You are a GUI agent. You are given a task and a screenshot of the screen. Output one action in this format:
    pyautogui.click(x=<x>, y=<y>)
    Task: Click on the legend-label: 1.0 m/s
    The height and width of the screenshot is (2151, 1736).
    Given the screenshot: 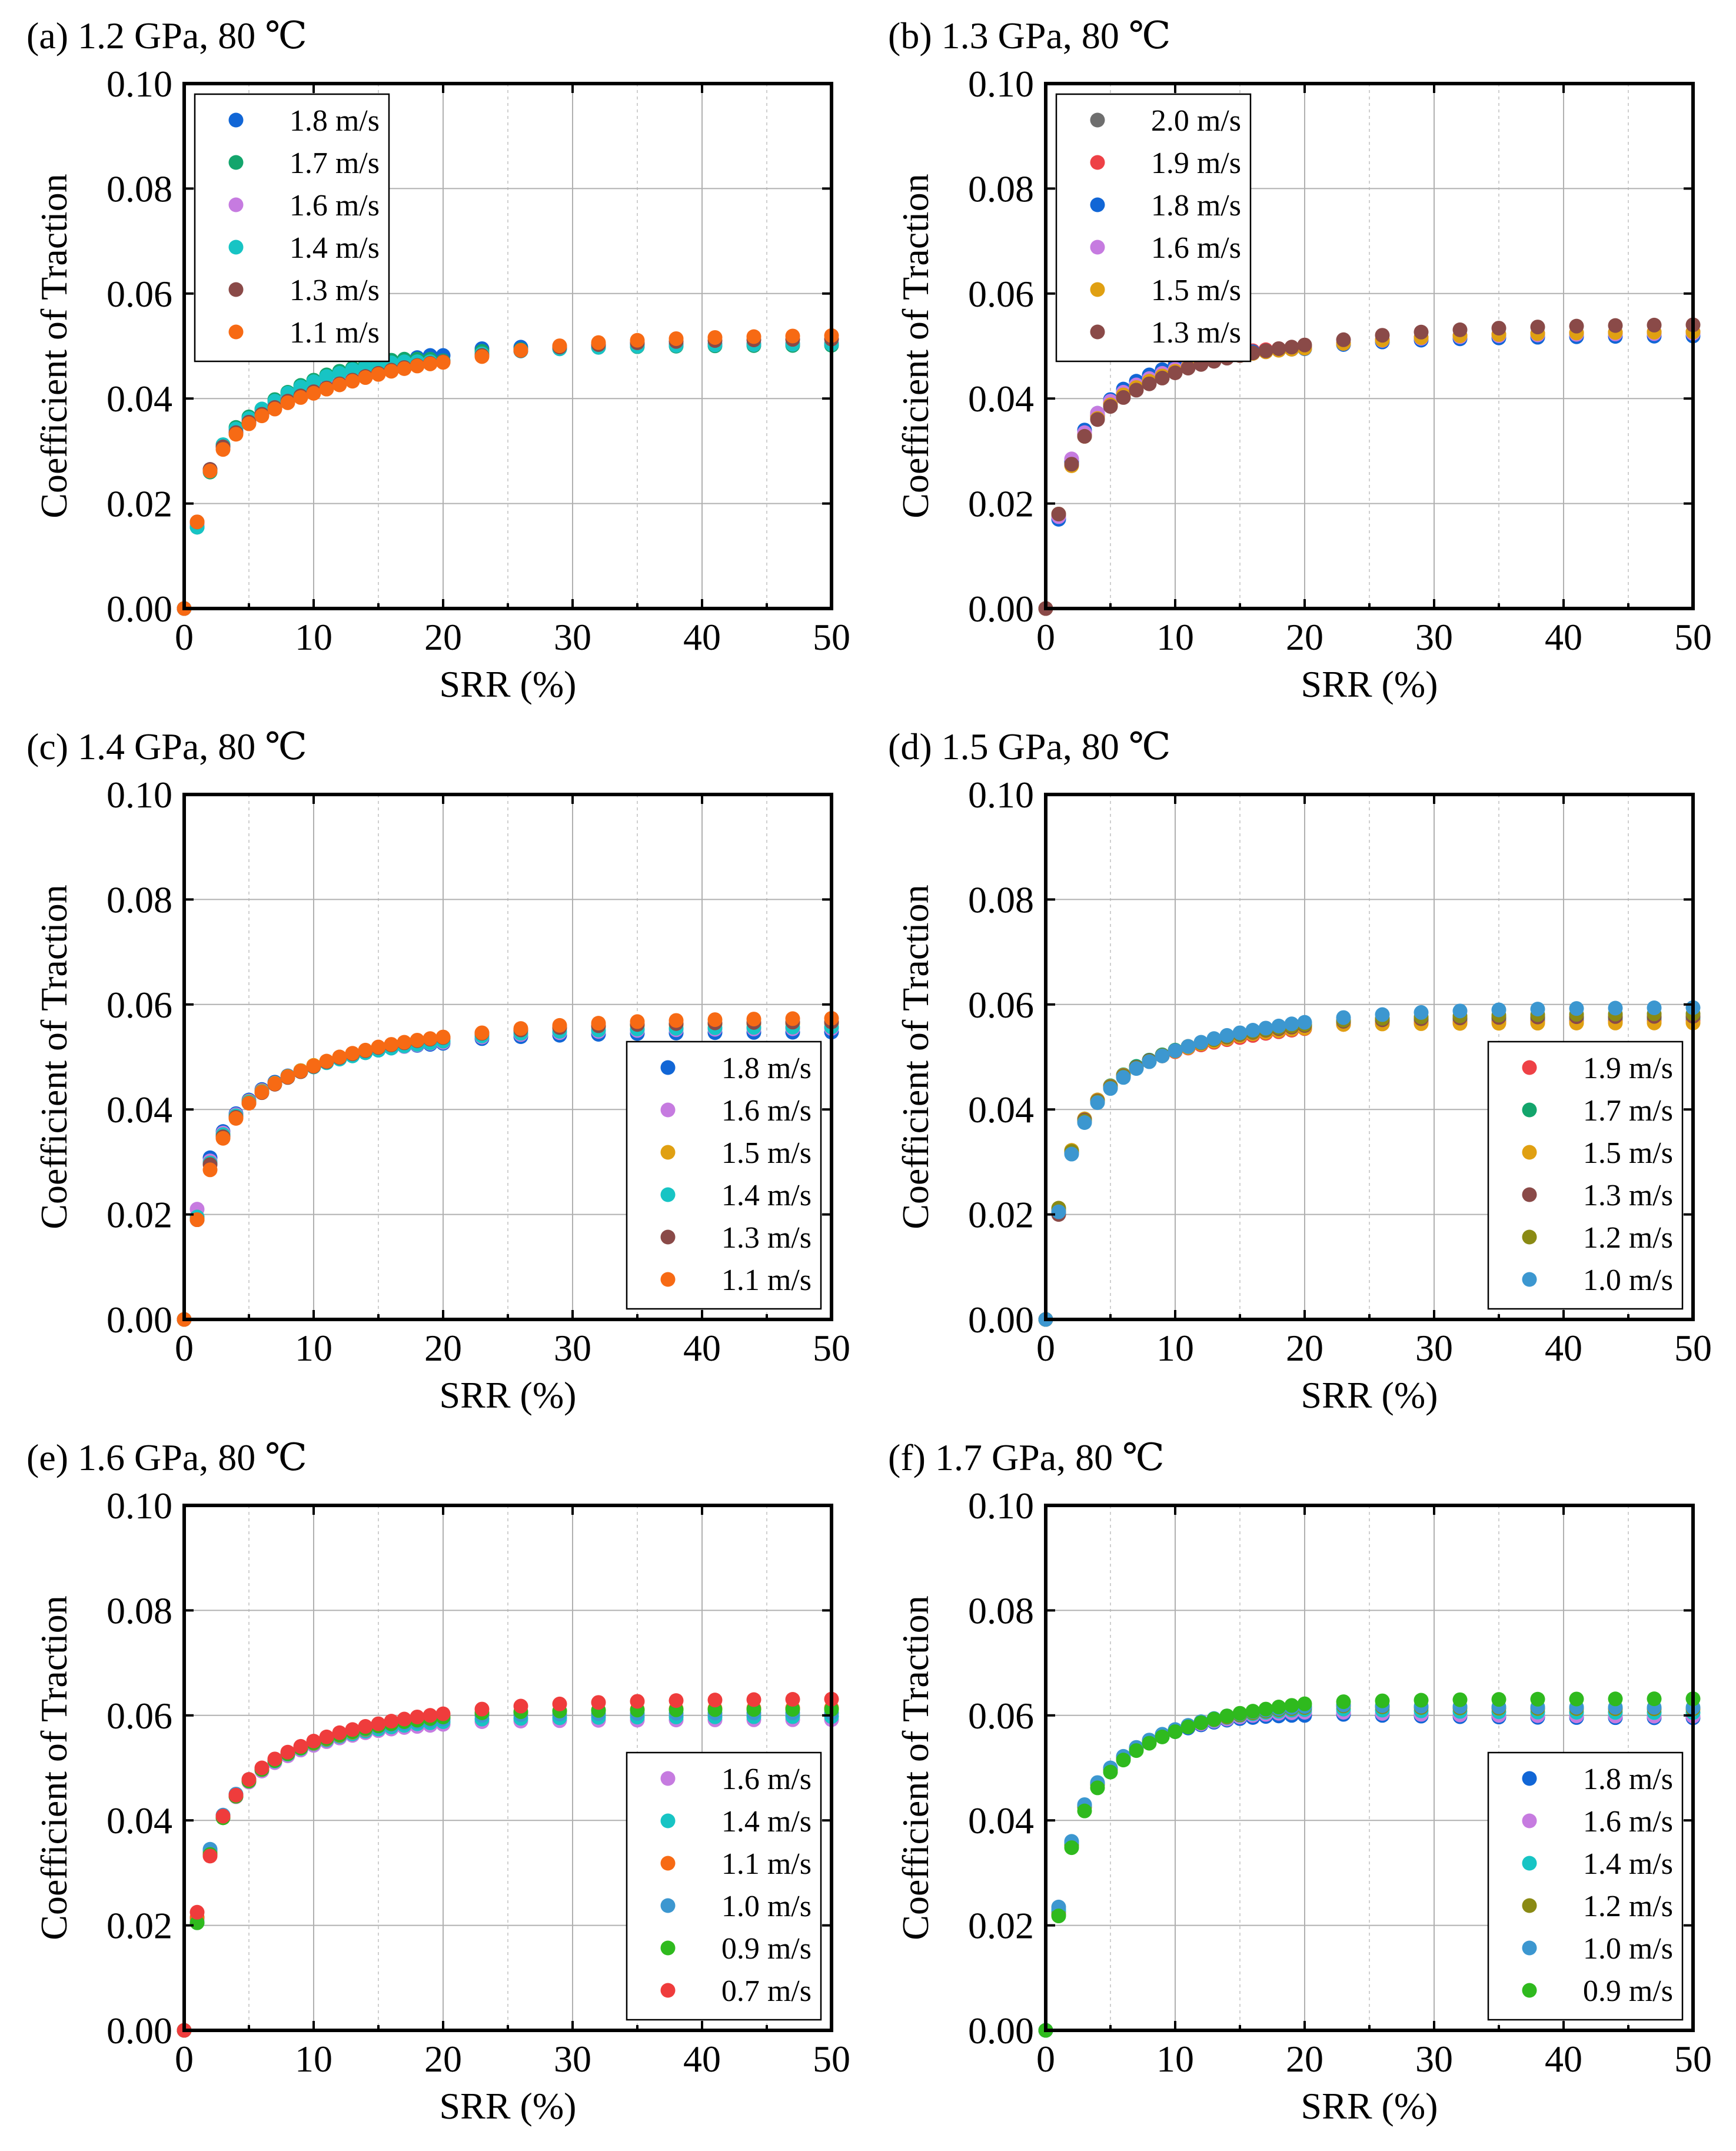 What is the action you would take?
    pyautogui.click(x=767, y=1906)
    